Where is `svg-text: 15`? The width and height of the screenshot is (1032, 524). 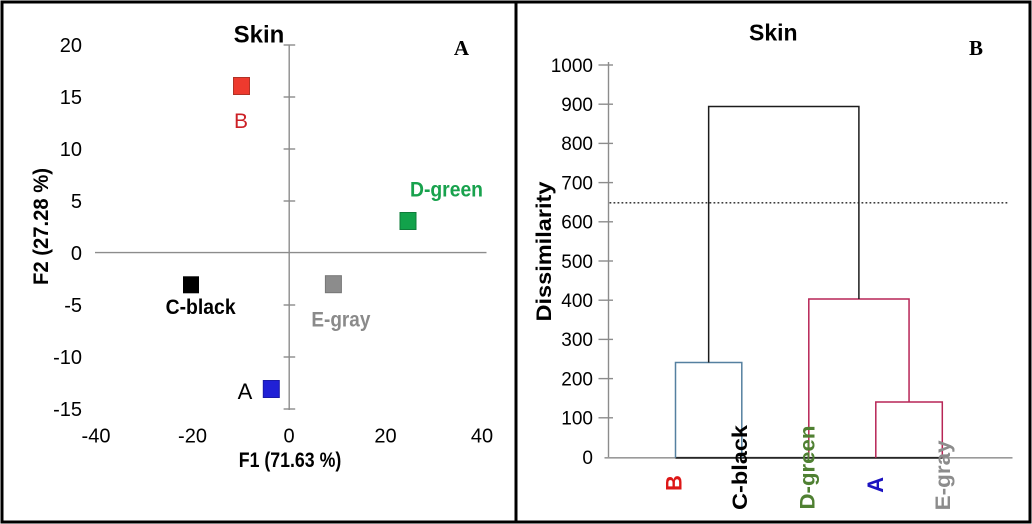
svg-text: 15 is located at coordinates (71, 98).